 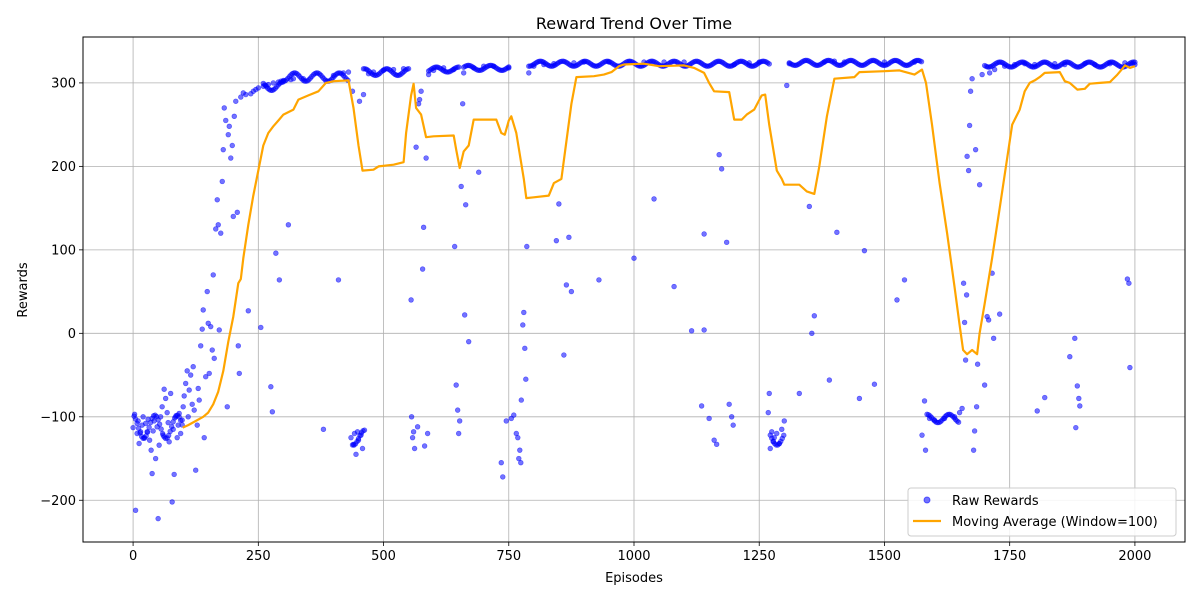 What do you see at coordinates (633, 556) in the screenshot?
I see `x-tick-label: 1000` at bounding box center [633, 556].